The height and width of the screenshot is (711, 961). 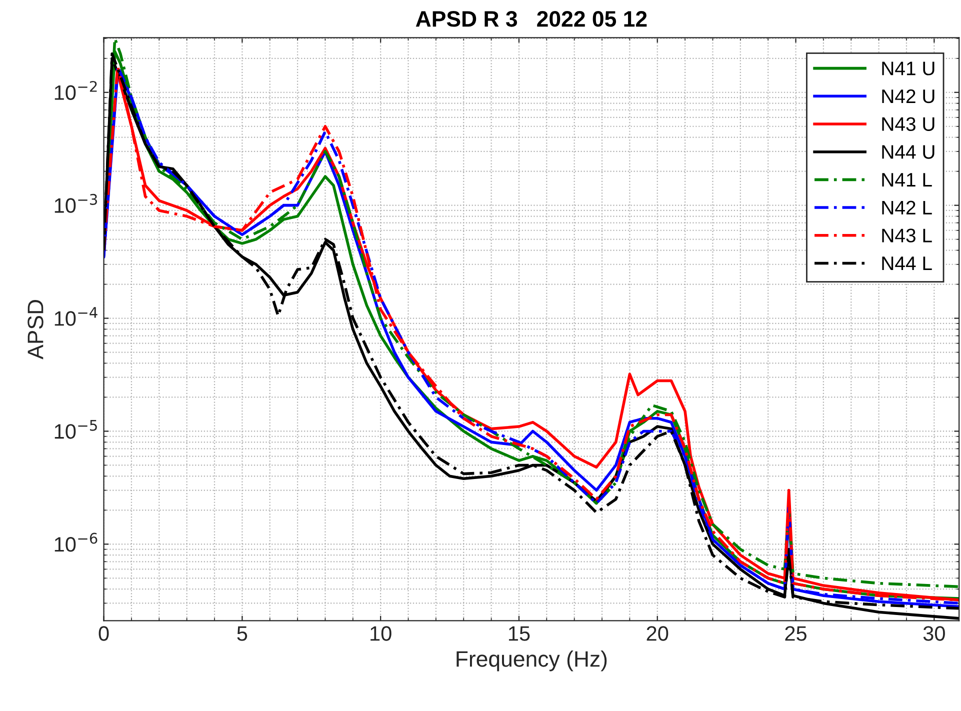 I want to click on legend-label: N42 L, so click(x=907, y=207).